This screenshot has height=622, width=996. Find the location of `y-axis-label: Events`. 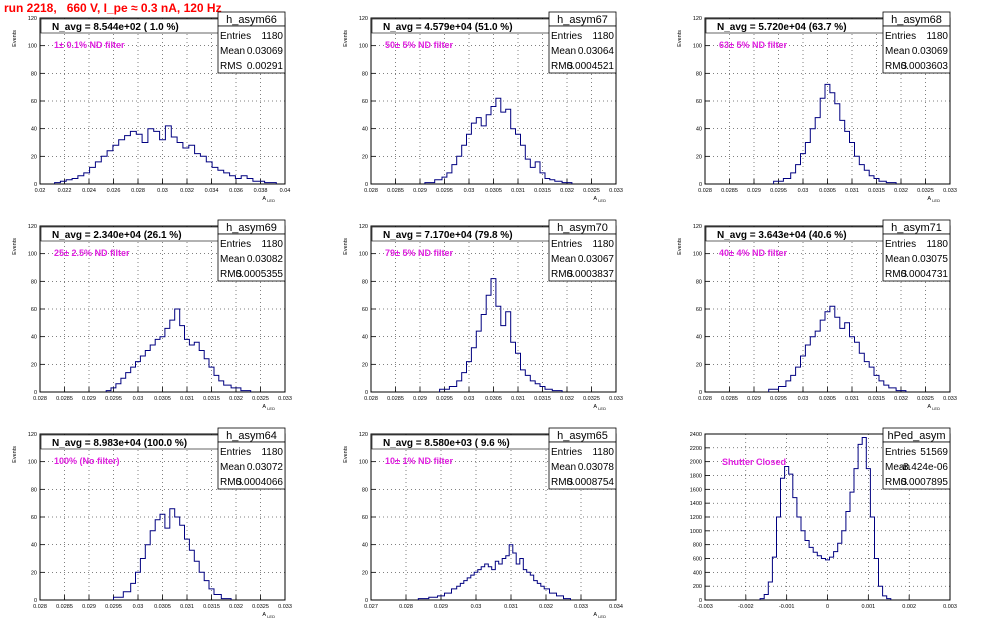

y-axis-label: Events is located at coordinates (680, 246).